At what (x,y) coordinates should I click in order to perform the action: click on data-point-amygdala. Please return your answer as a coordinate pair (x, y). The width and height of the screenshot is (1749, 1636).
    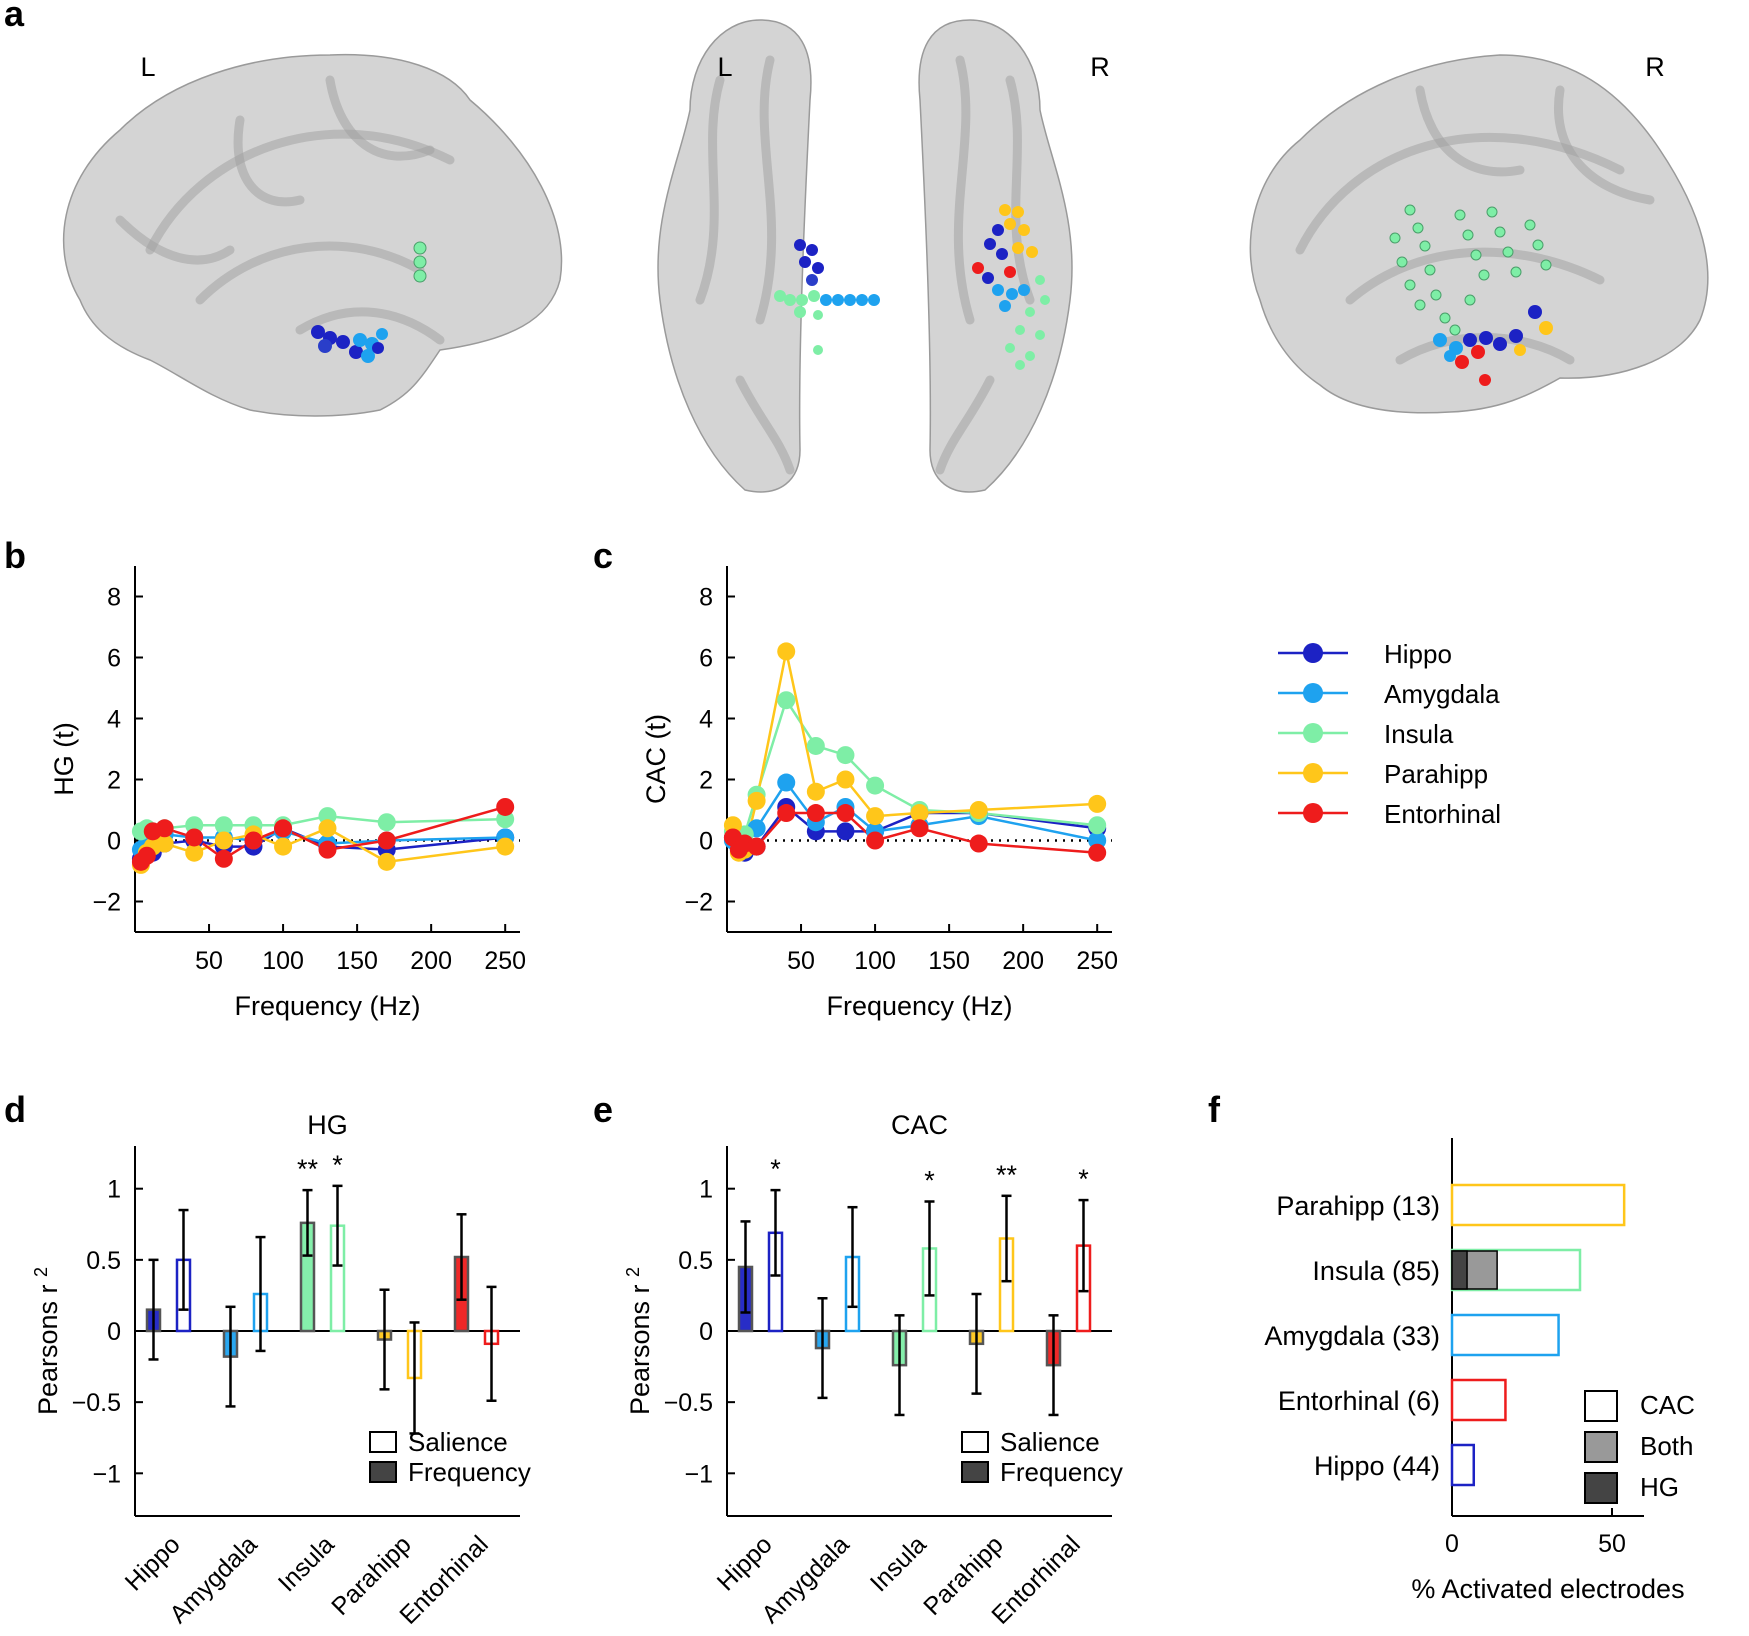
    Looking at the image, I should click on (786, 782).